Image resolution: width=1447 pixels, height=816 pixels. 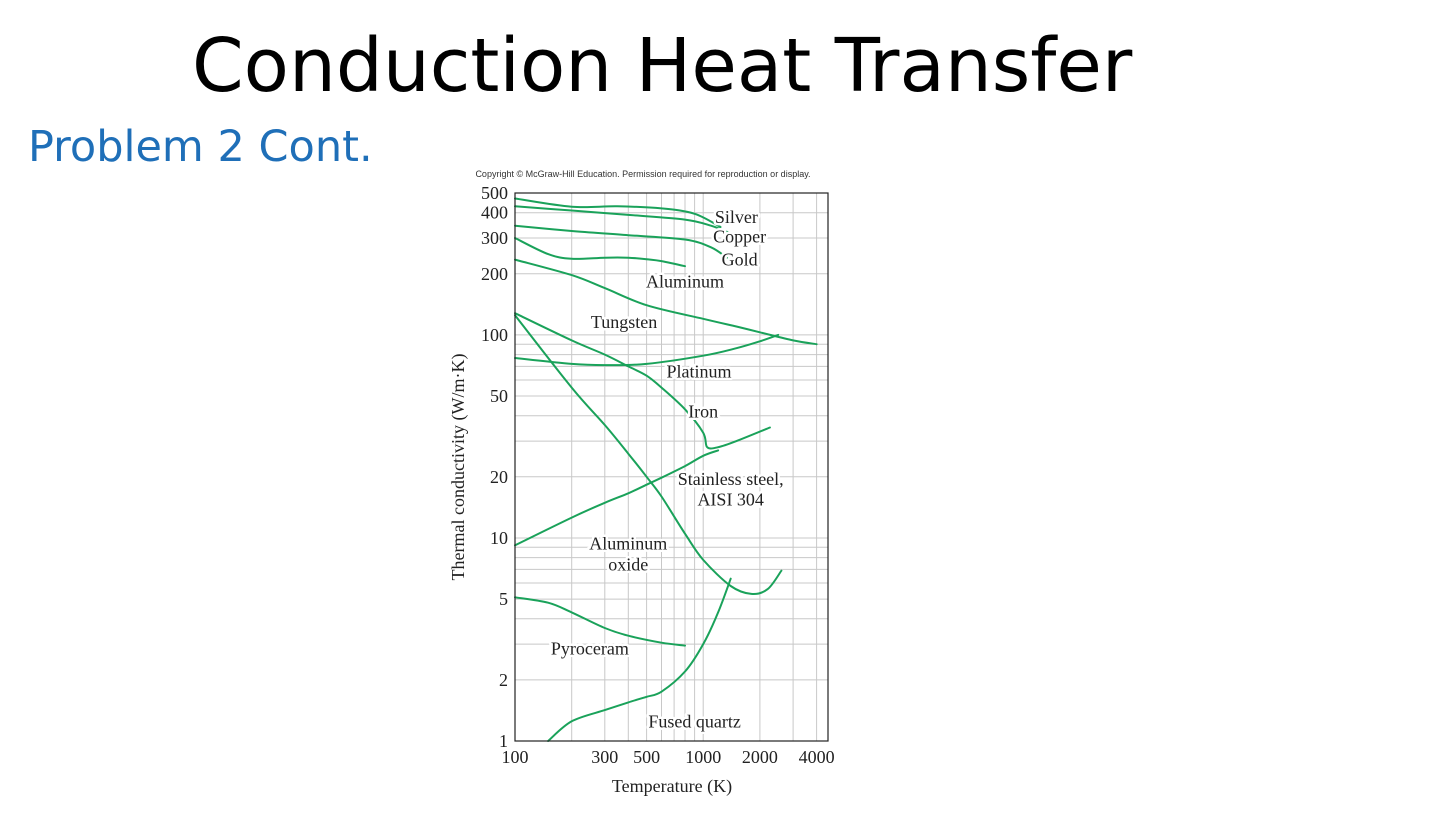 What do you see at coordinates (494, 213) in the screenshot?
I see `y-tick-label: 400` at bounding box center [494, 213].